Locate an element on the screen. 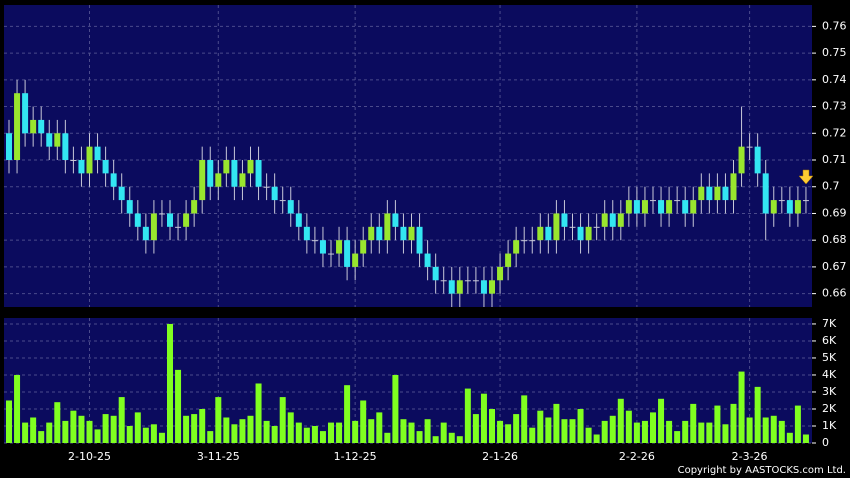 The height and width of the screenshot is (478, 850). x-tick-label: 2-2-26 is located at coordinates (637, 456).